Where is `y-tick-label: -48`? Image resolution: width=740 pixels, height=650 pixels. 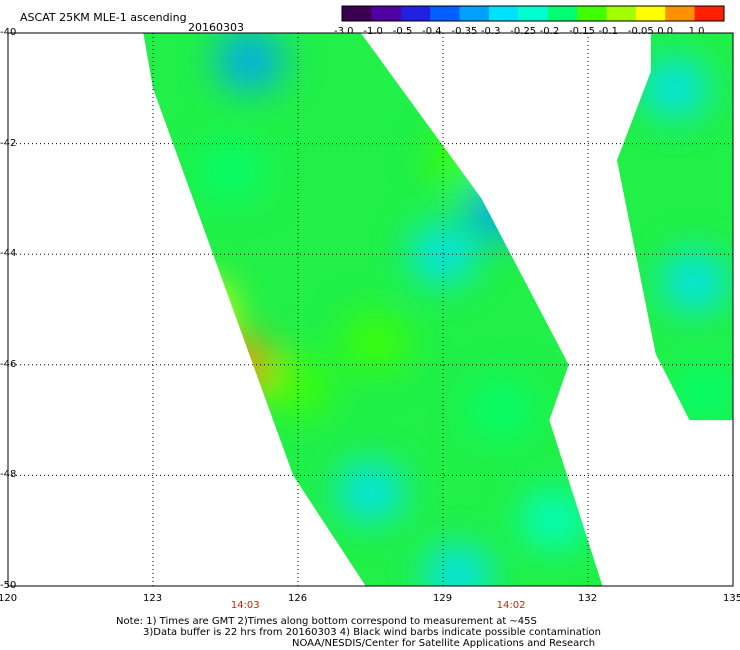 y-tick-label: -48 is located at coordinates (8, 475).